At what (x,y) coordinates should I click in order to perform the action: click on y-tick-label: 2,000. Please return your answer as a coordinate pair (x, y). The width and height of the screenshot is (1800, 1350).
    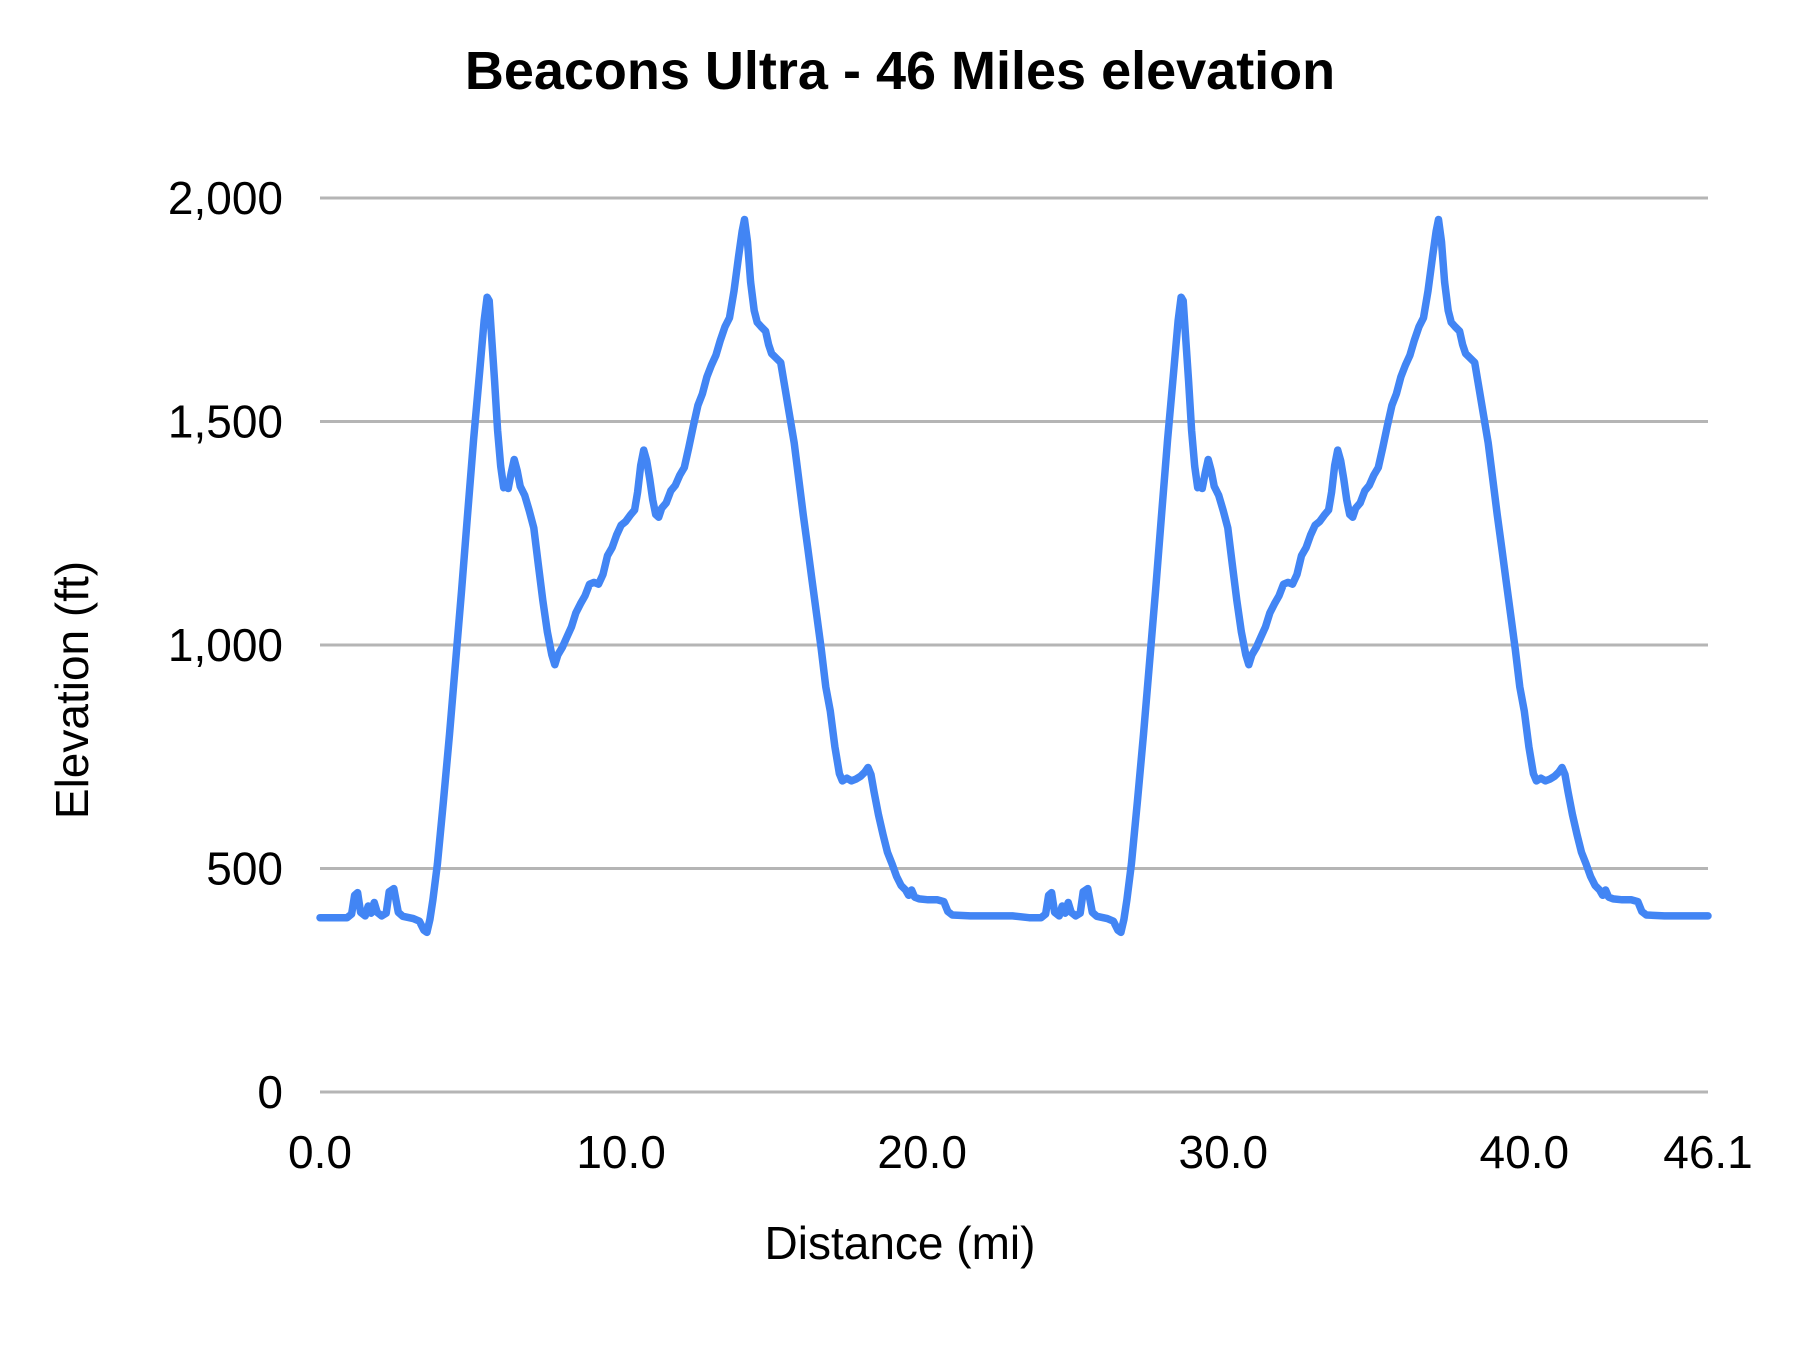
    Looking at the image, I should click on (225, 198).